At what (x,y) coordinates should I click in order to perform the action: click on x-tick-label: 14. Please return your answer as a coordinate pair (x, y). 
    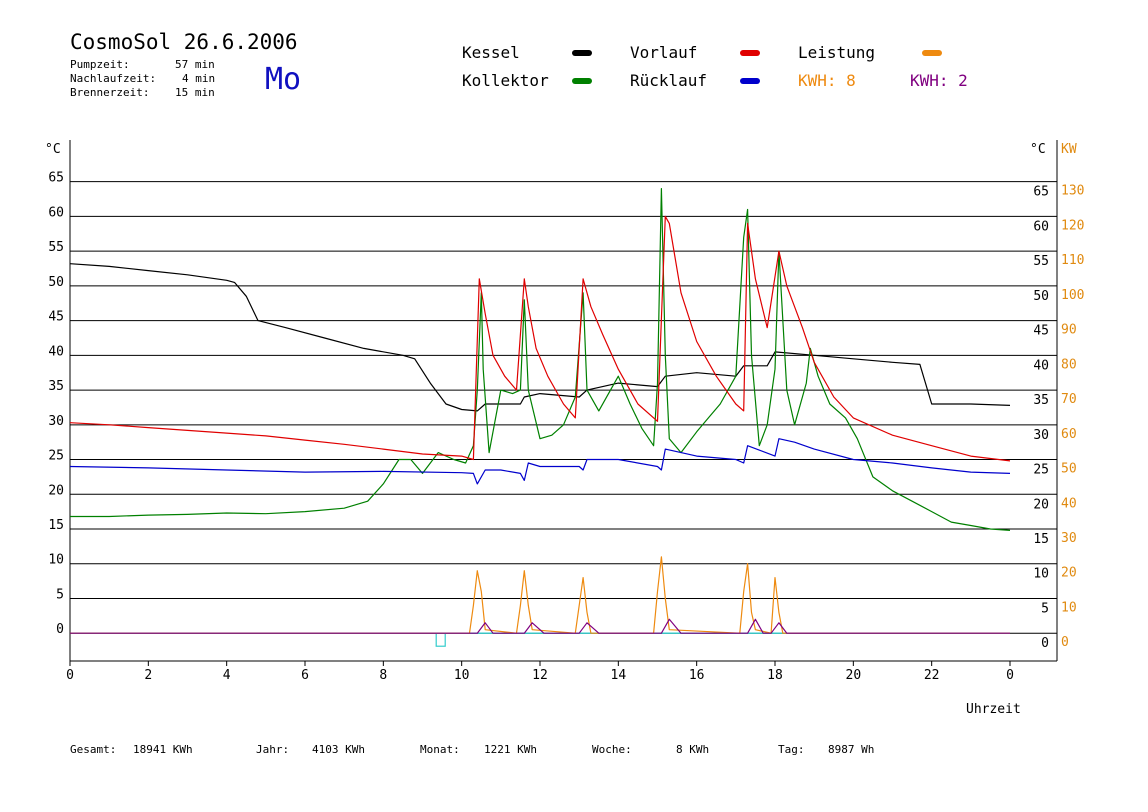
    Looking at the image, I should click on (619, 675).